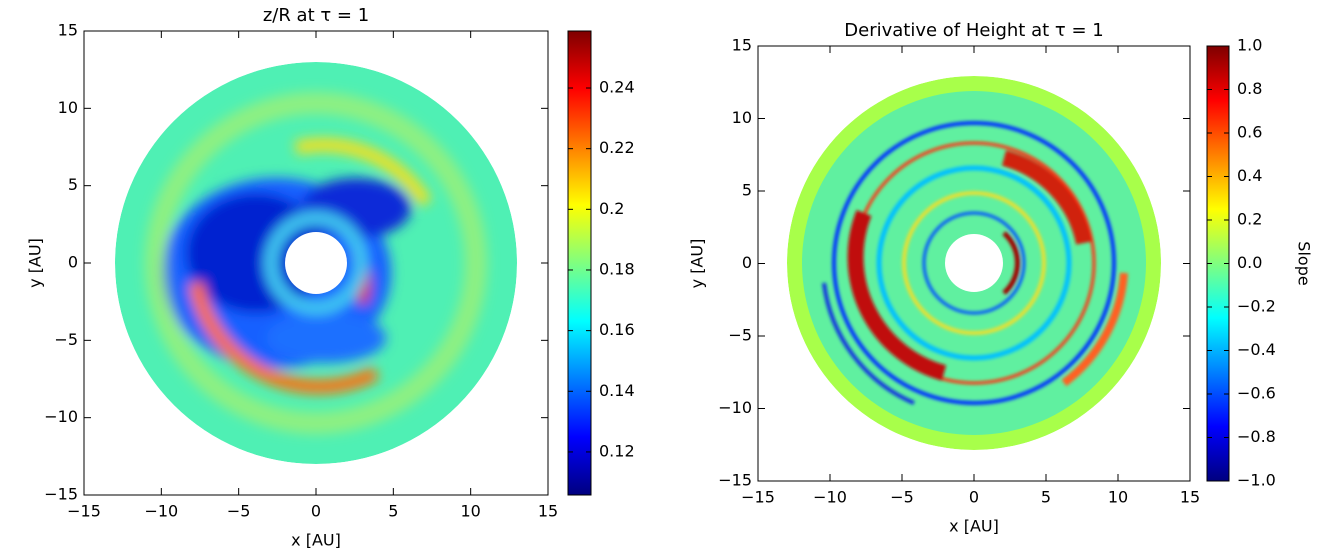 Image resolution: width=1335 pixels, height=554 pixels. I want to click on colorbar-tick-label: 0.24, so click(617, 87).